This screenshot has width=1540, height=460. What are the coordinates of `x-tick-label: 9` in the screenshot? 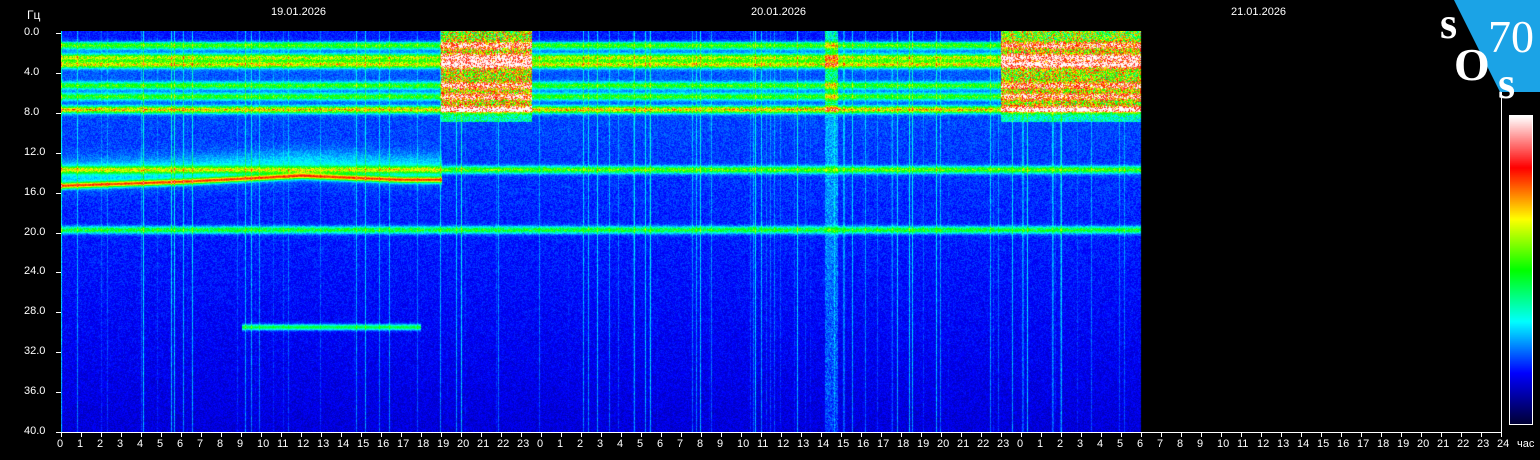 It's located at (240, 444).